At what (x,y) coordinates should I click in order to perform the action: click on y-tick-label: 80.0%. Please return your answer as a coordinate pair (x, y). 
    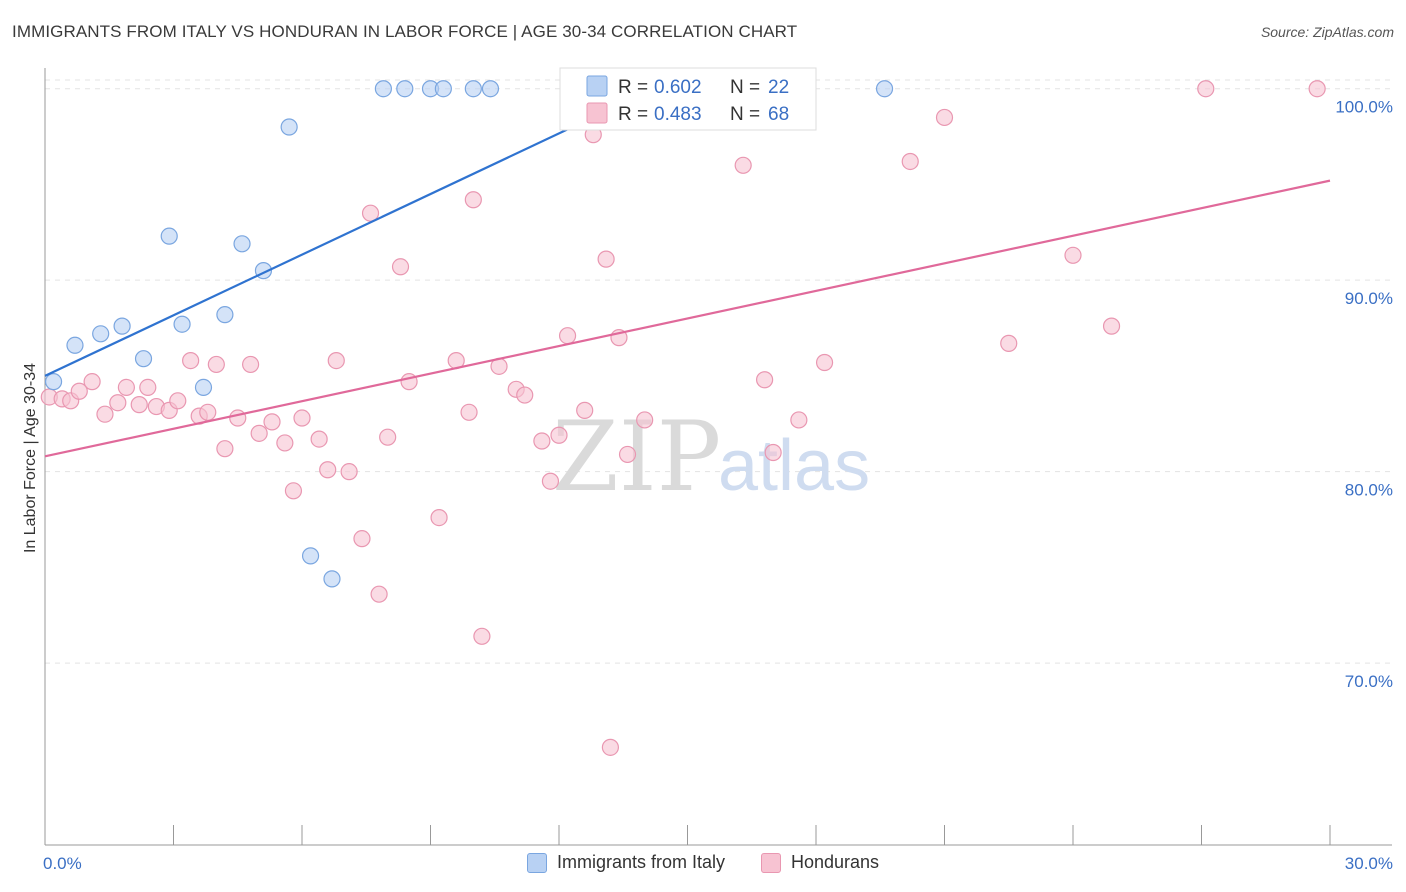
    Looking at the image, I should click on (1369, 490).